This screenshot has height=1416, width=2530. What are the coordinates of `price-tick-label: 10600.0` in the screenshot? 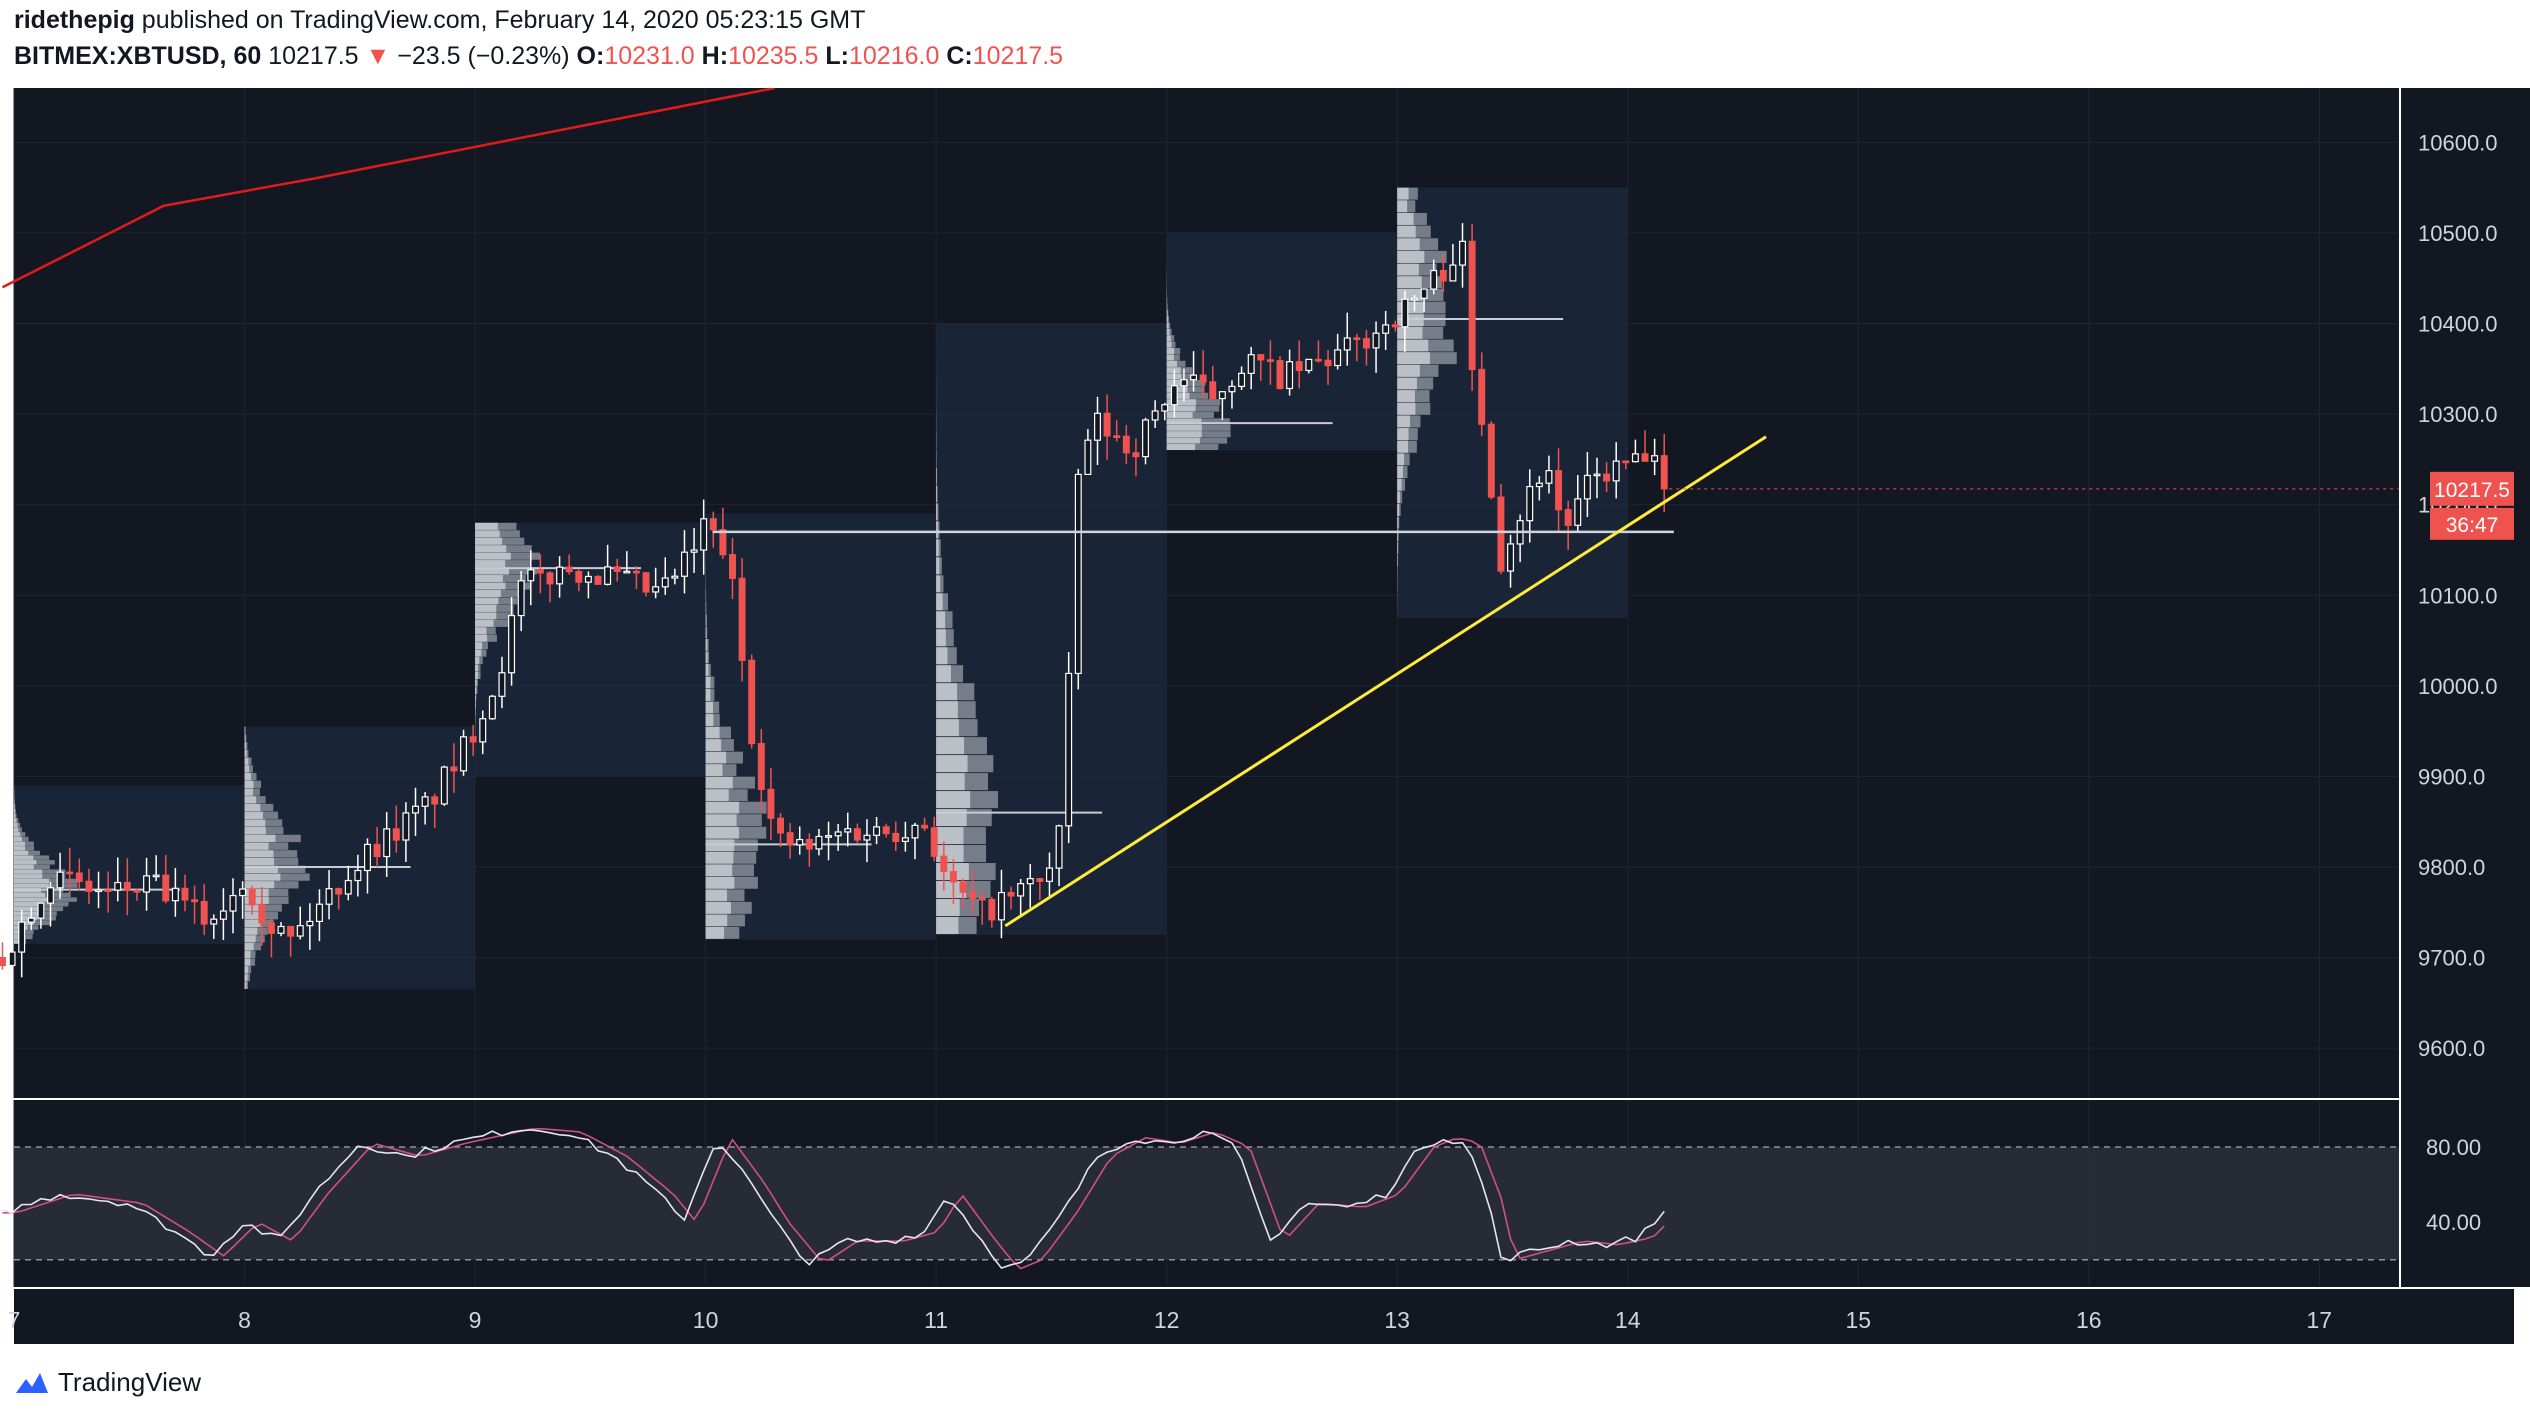 It's located at (2458, 142).